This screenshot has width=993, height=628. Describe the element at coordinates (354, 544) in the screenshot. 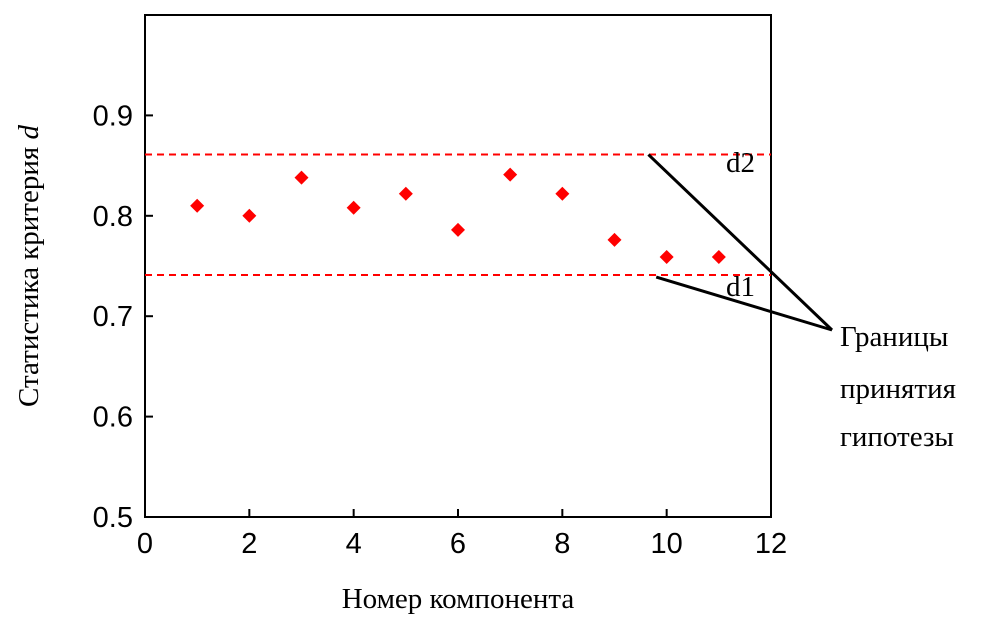

I see `x-tick-label: 4` at that location.